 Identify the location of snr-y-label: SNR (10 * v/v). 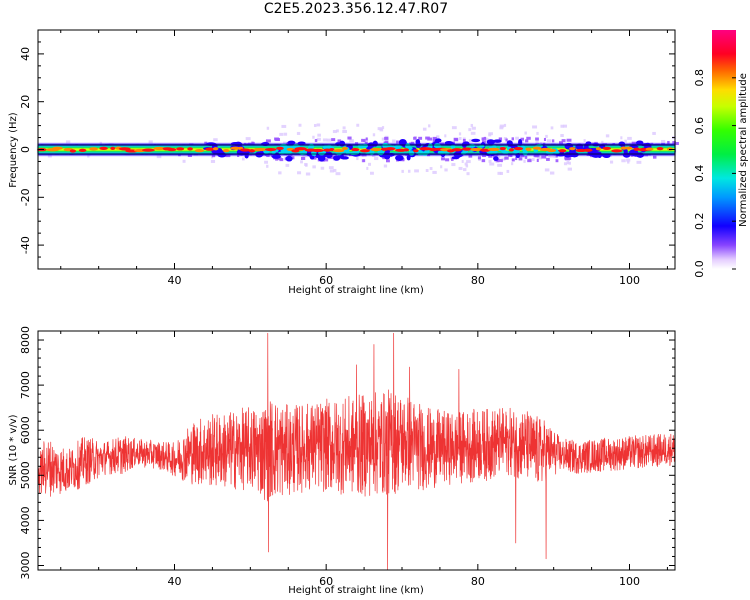
(13, 449).